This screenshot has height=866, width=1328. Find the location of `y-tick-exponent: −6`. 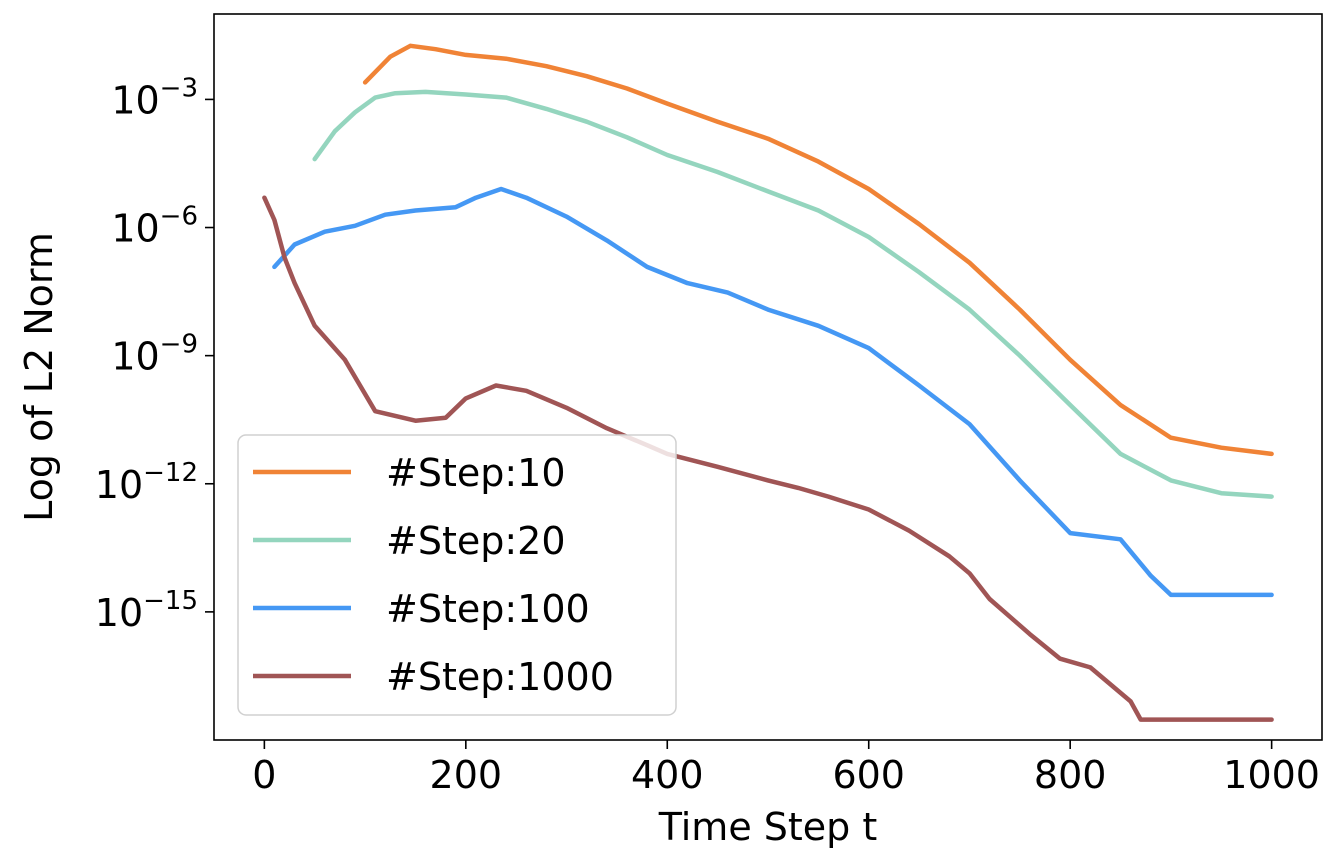

y-tick-exponent: −6 is located at coordinates (179, 217).